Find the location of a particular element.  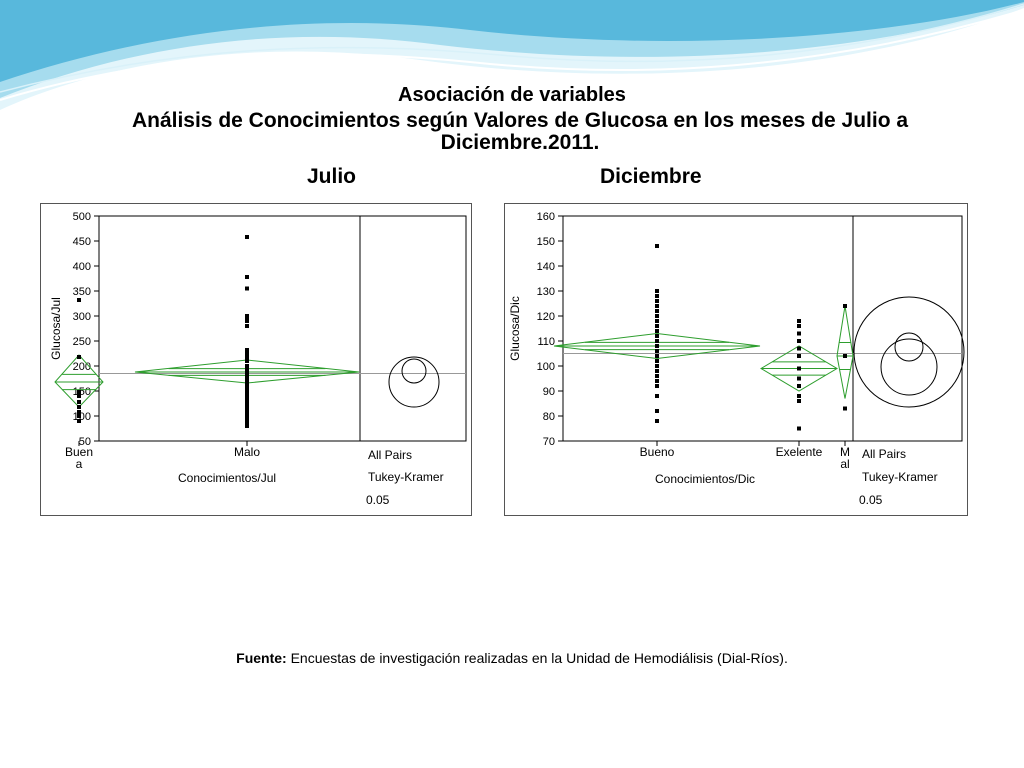

month-label-julio: Julio is located at coordinates (332, 176).